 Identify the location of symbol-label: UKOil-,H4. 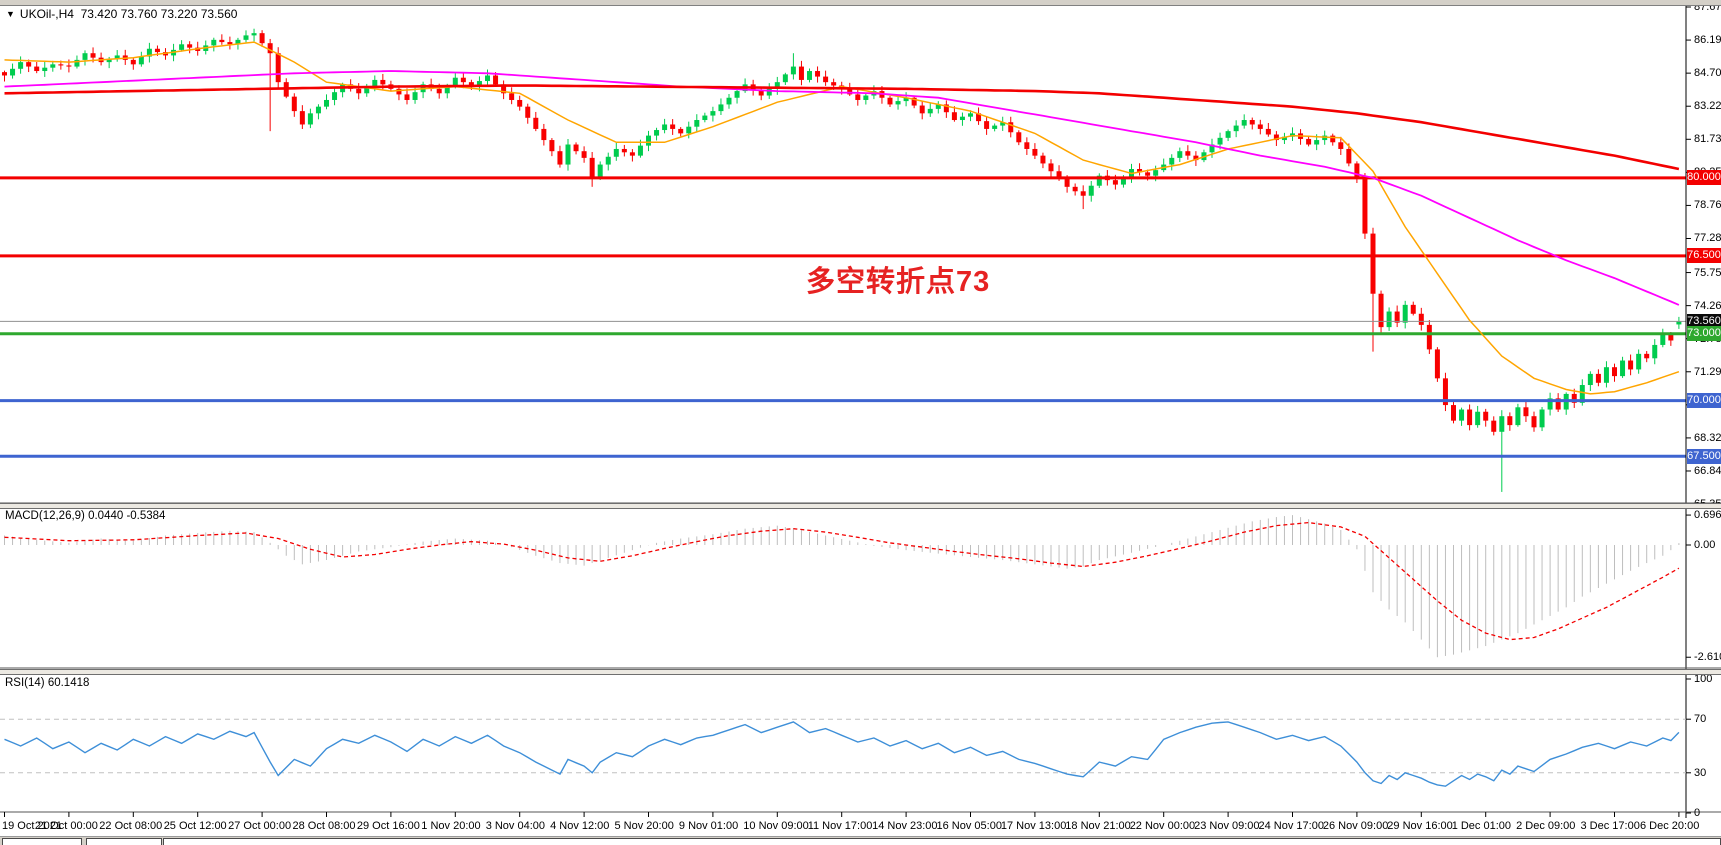
(46, 14).